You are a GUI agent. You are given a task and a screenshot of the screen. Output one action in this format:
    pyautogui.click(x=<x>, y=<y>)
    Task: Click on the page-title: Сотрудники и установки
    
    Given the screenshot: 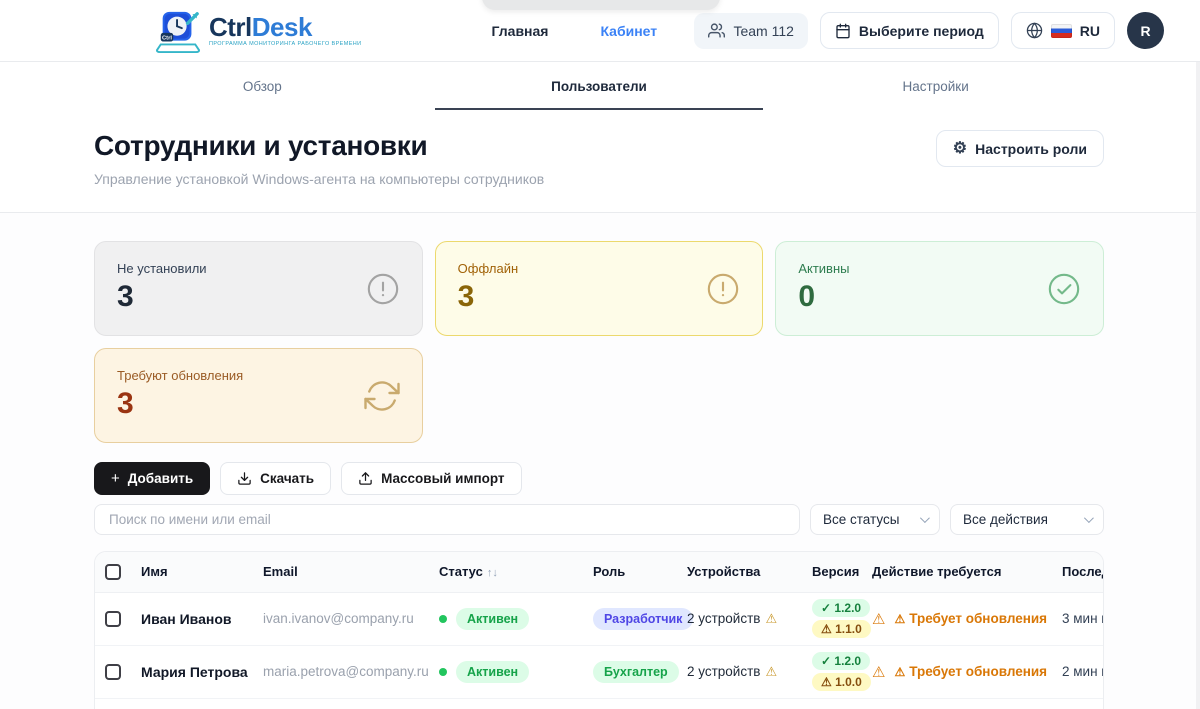 What is the action you would take?
    pyautogui.click(x=261, y=145)
    